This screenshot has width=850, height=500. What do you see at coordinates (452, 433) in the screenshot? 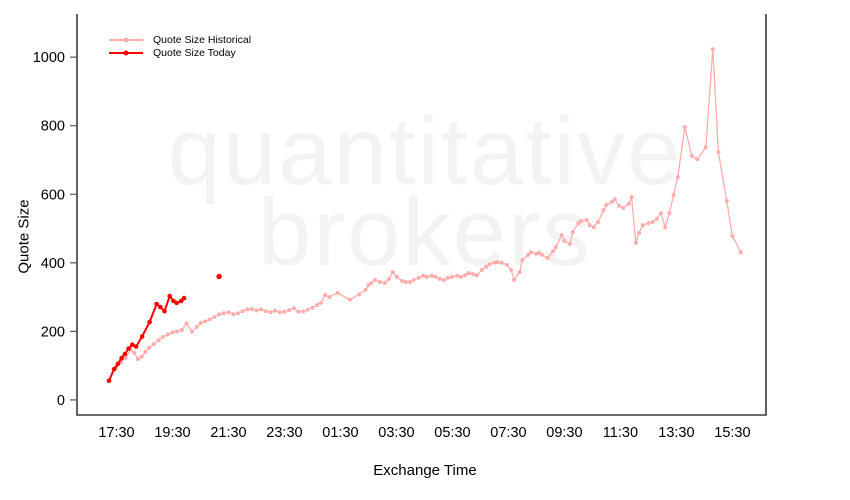
I see `x-tick-label: 05:30` at bounding box center [452, 433].